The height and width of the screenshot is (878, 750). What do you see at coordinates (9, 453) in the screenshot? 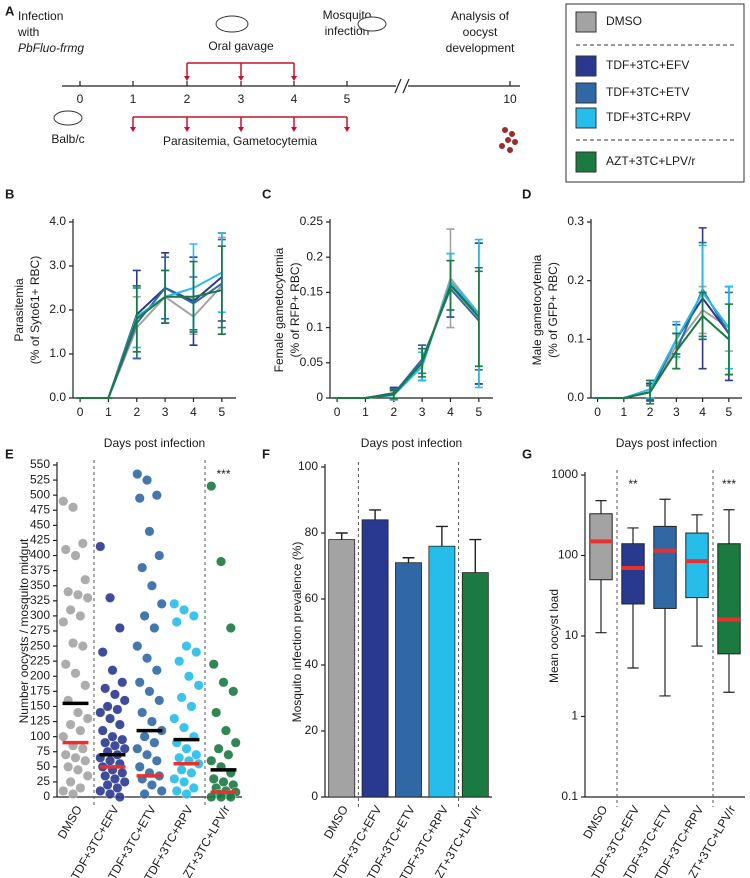
I see `panel-label: E` at bounding box center [9, 453].